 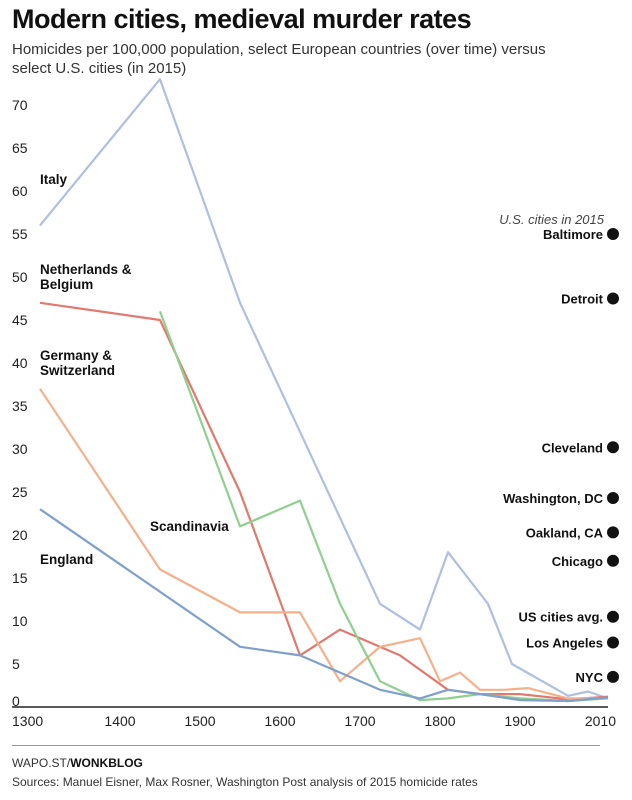 I want to click on y-tick-label: 30, so click(x=20, y=449).